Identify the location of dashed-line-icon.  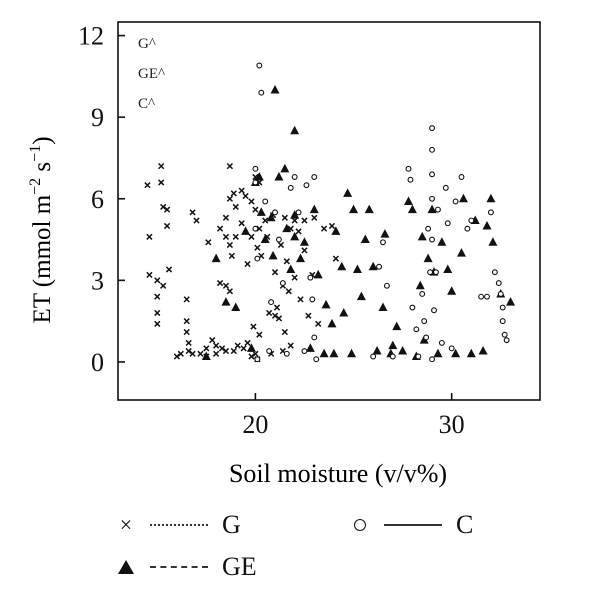
(179, 567).